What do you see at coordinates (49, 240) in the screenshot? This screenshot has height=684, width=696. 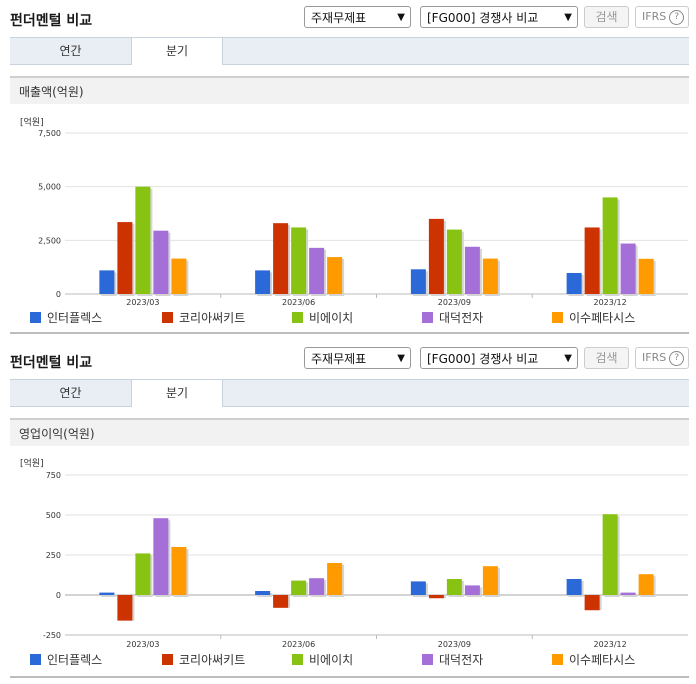 I see `y-tick-label: 2,500` at bounding box center [49, 240].